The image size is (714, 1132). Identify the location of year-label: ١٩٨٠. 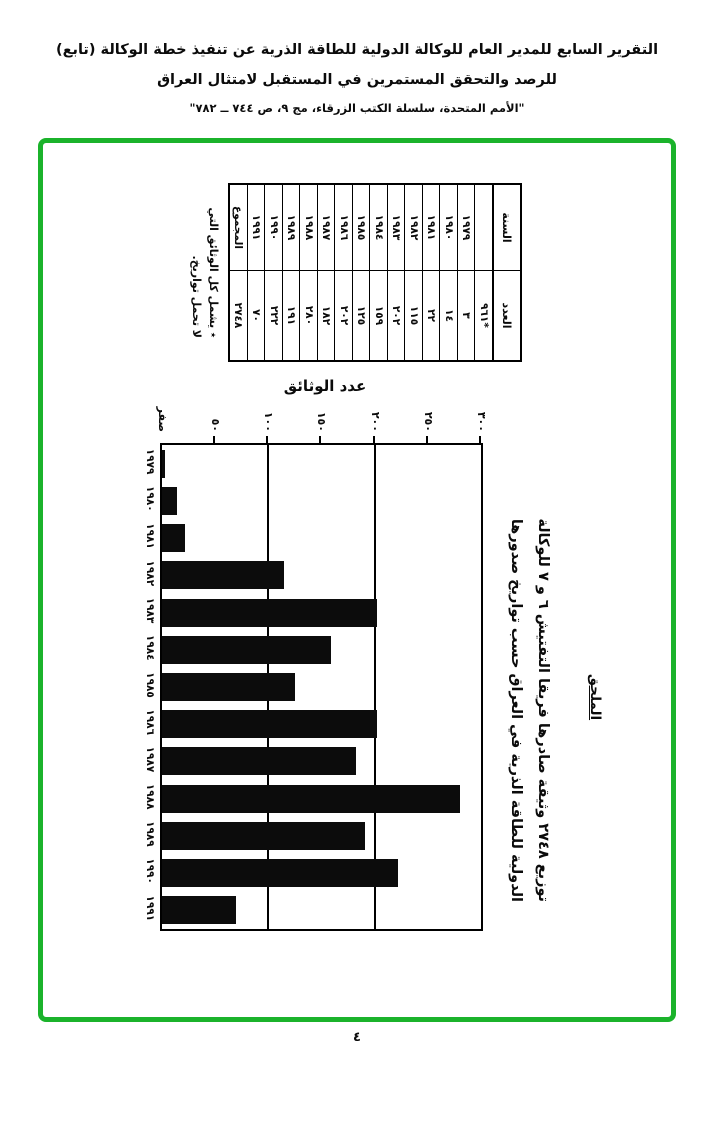
(150, 499).